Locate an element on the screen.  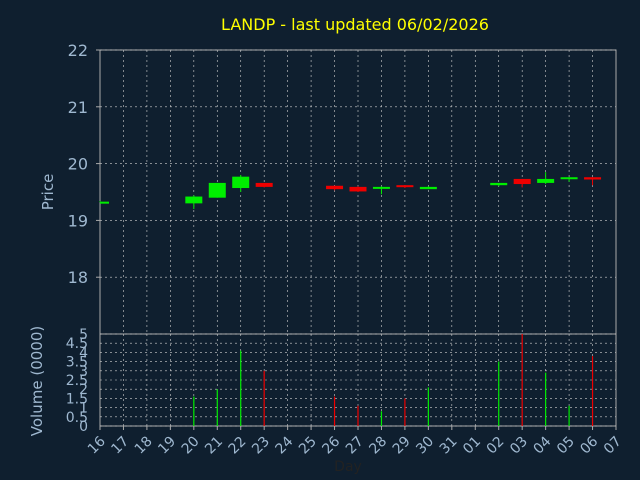
price-y-tick-label: 22 is located at coordinates (78, 50).